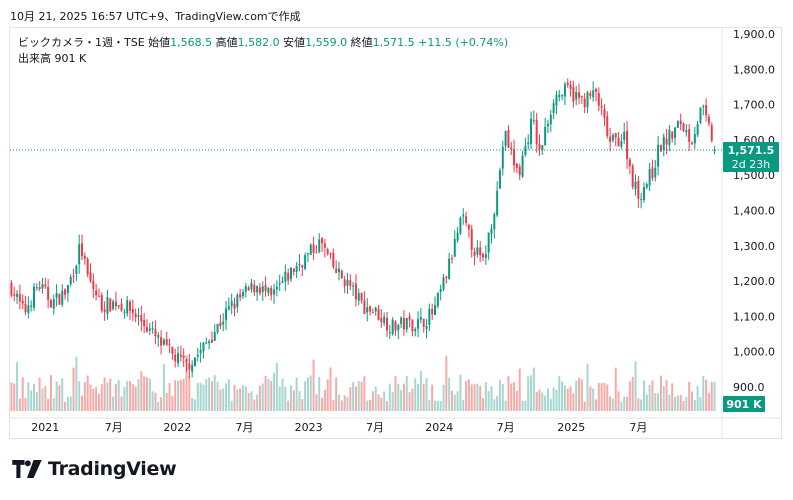 The width and height of the screenshot is (793, 500). What do you see at coordinates (81, 42) in the screenshot?
I see `symbol-label: ビックカメラ・1週・TSE` at bounding box center [81, 42].